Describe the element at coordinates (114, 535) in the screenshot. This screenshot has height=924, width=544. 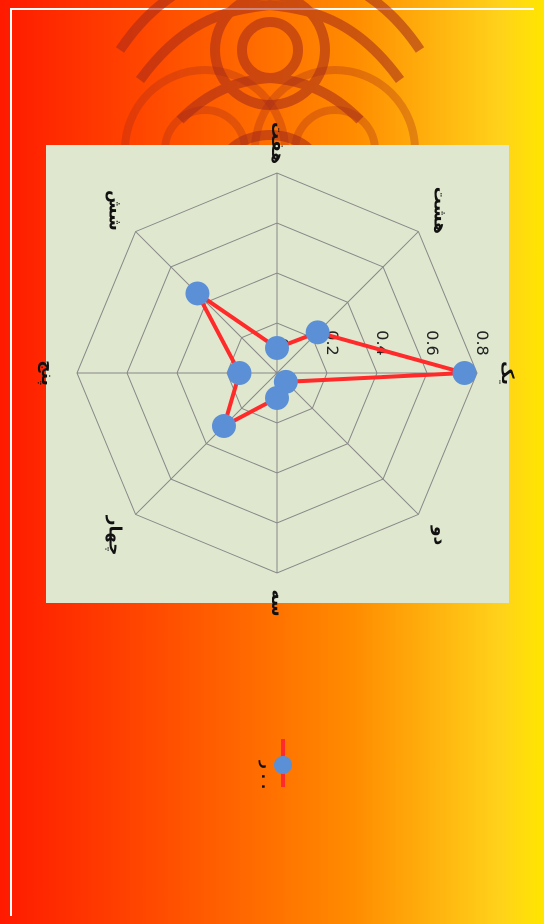
I see `category-label: چهار` at that location.